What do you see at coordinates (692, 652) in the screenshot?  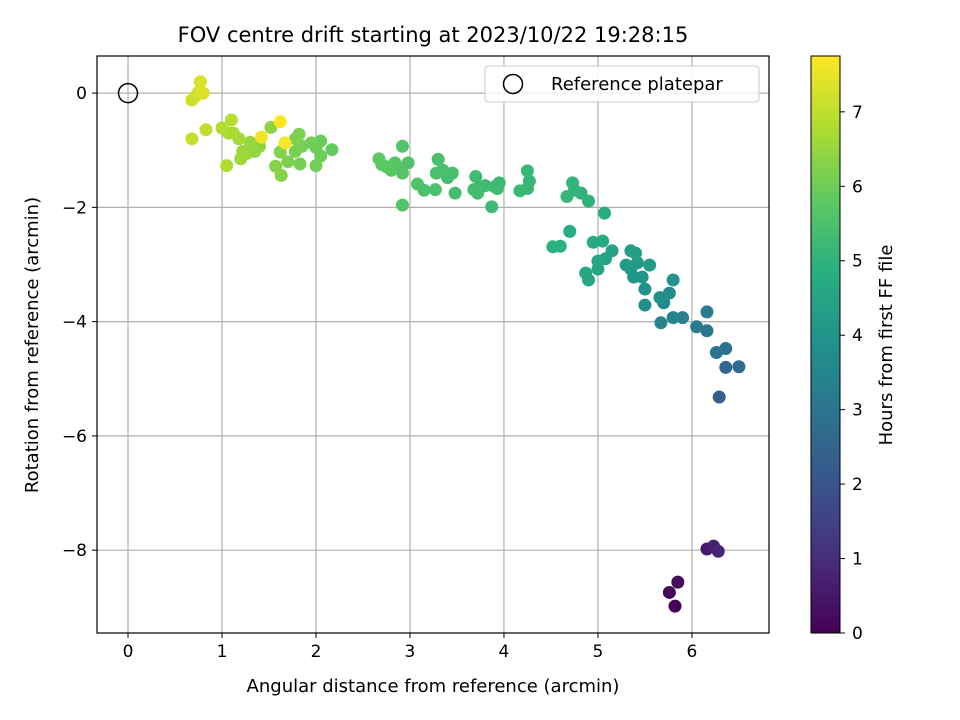 I see `x-tick-label: 6` at bounding box center [692, 652].